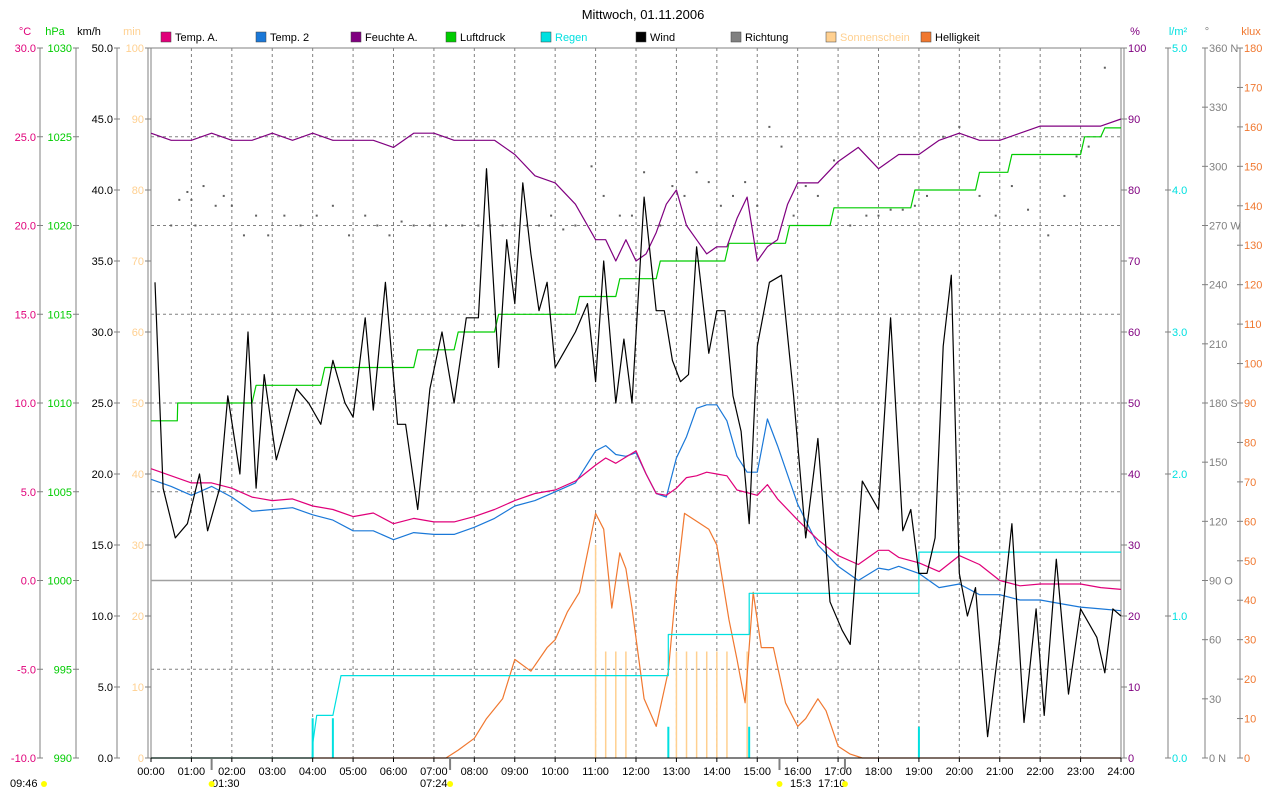  What do you see at coordinates (102, 475) in the screenshot?
I see `wind-axis-label: 20.0` at bounding box center [102, 475].